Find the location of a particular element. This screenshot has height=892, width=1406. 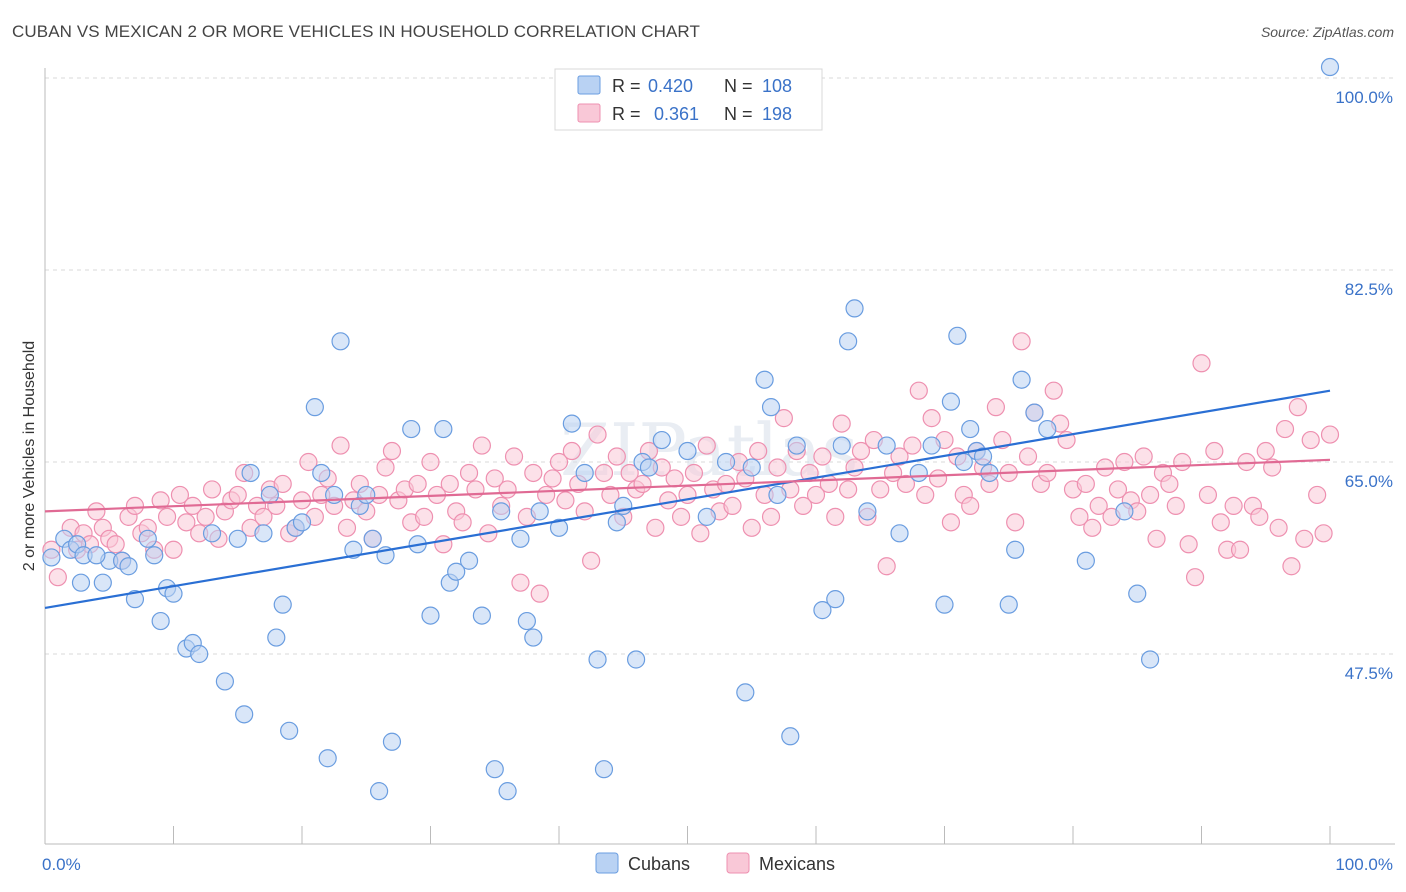

mexicans-n-value: 198 is located at coordinates (777, 114).